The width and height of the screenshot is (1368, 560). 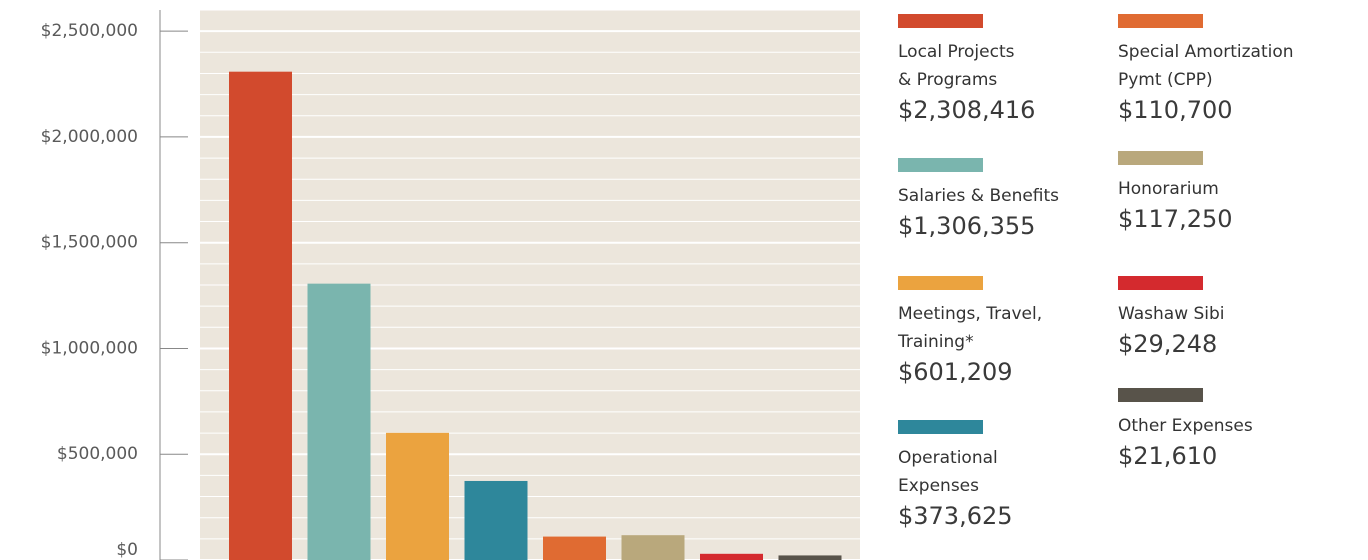 I want to click on legend-entry: Meetings, Travel, Training* $601,209, so click(x=1008, y=332).